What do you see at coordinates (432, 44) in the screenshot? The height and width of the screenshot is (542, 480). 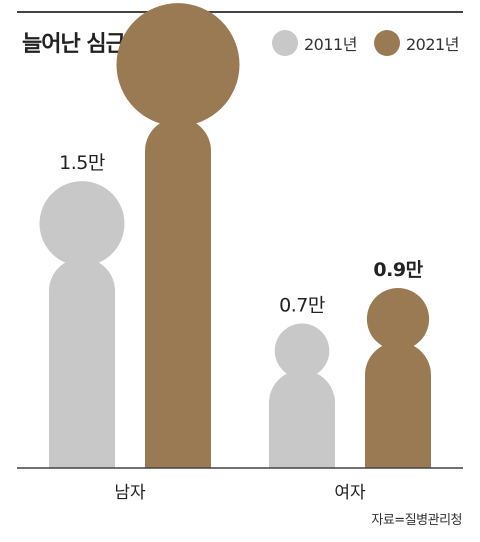 I see `legend-label-2021: 2021년` at bounding box center [432, 44].